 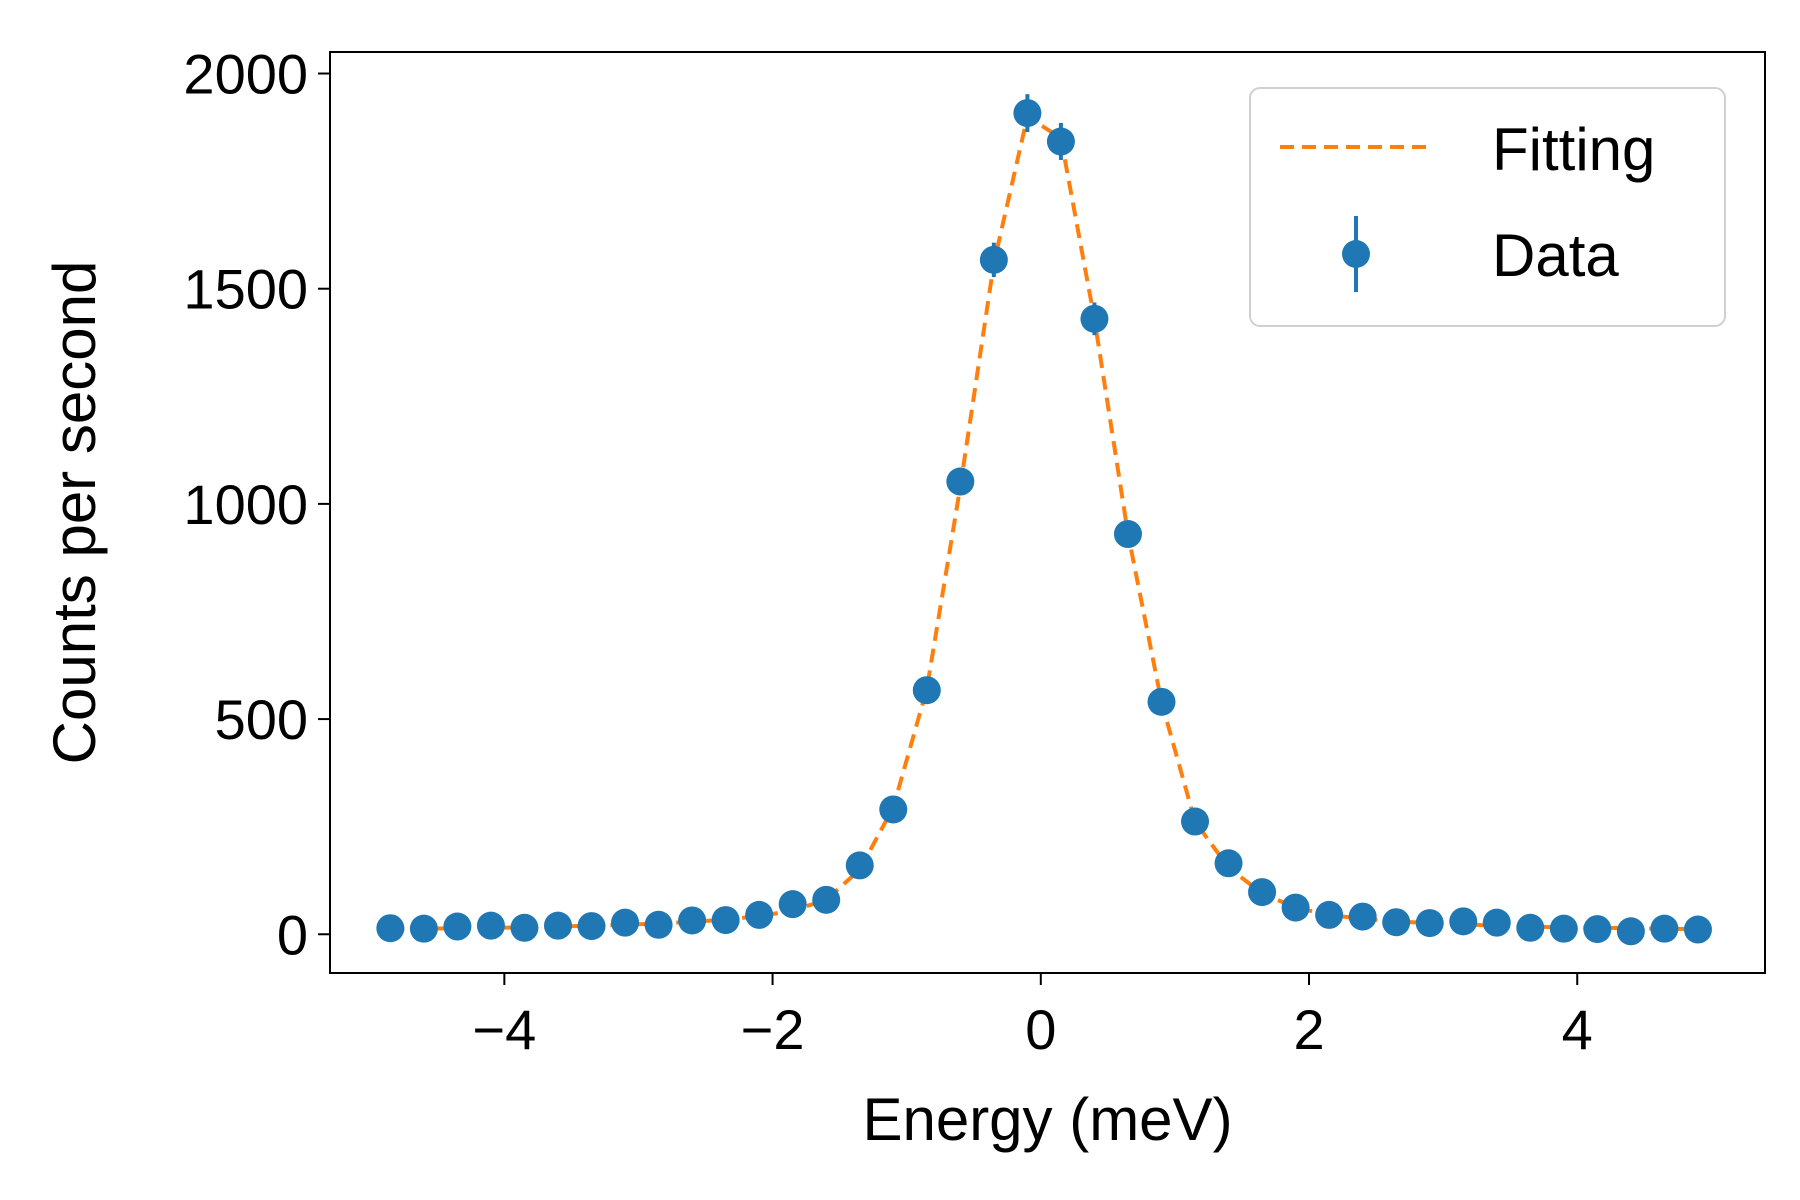 What do you see at coordinates (1308, 1029) in the screenshot?
I see `x-tick-label: 2` at bounding box center [1308, 1029].